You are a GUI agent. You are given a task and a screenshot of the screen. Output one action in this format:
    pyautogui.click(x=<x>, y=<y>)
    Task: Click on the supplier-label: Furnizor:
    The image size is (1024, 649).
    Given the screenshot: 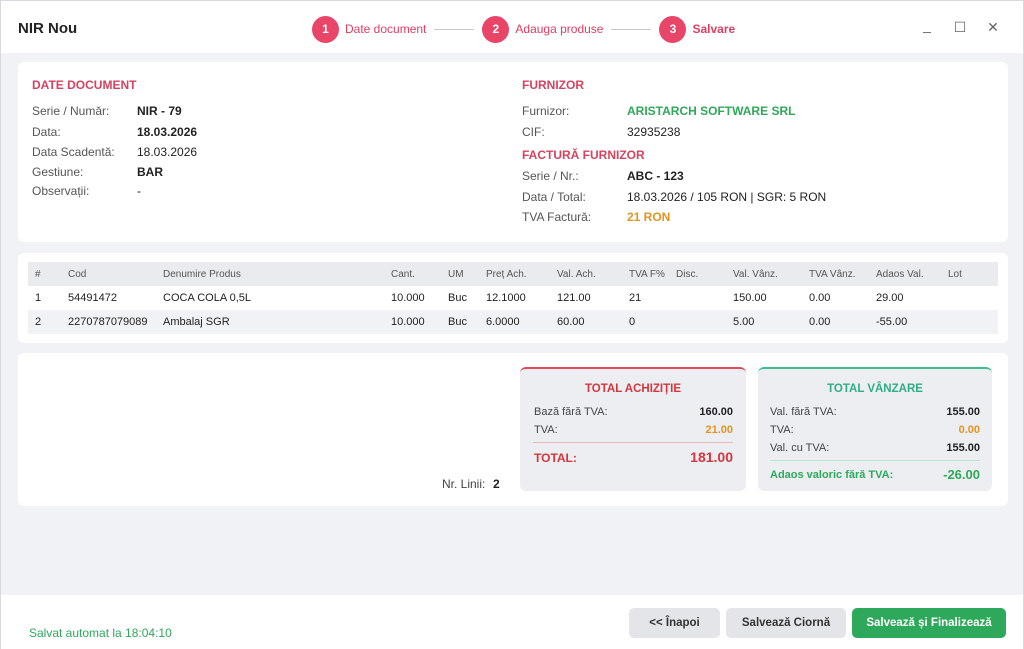 What is the action you would take?
    pyautogui.click(x=546, y=111)
    